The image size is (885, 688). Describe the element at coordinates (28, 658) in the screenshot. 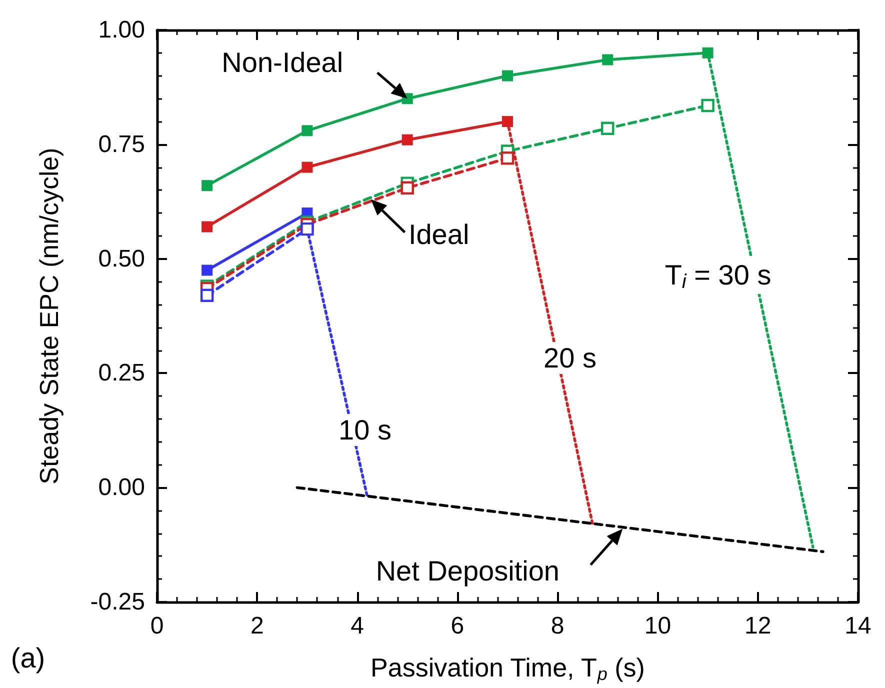

I see `text: (a)` at that location.